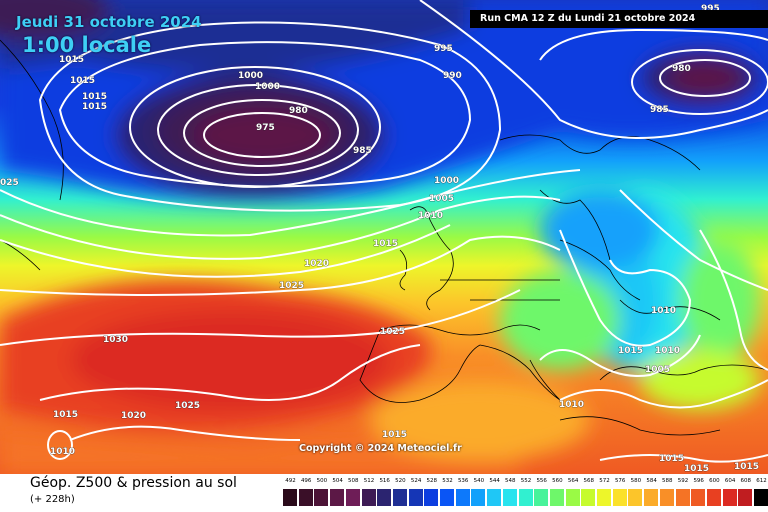 This screenshot has height=512, width=768. Describe the element at coordinates (337, 481) in the screenshot. I see `scale-label: 504` at that location.